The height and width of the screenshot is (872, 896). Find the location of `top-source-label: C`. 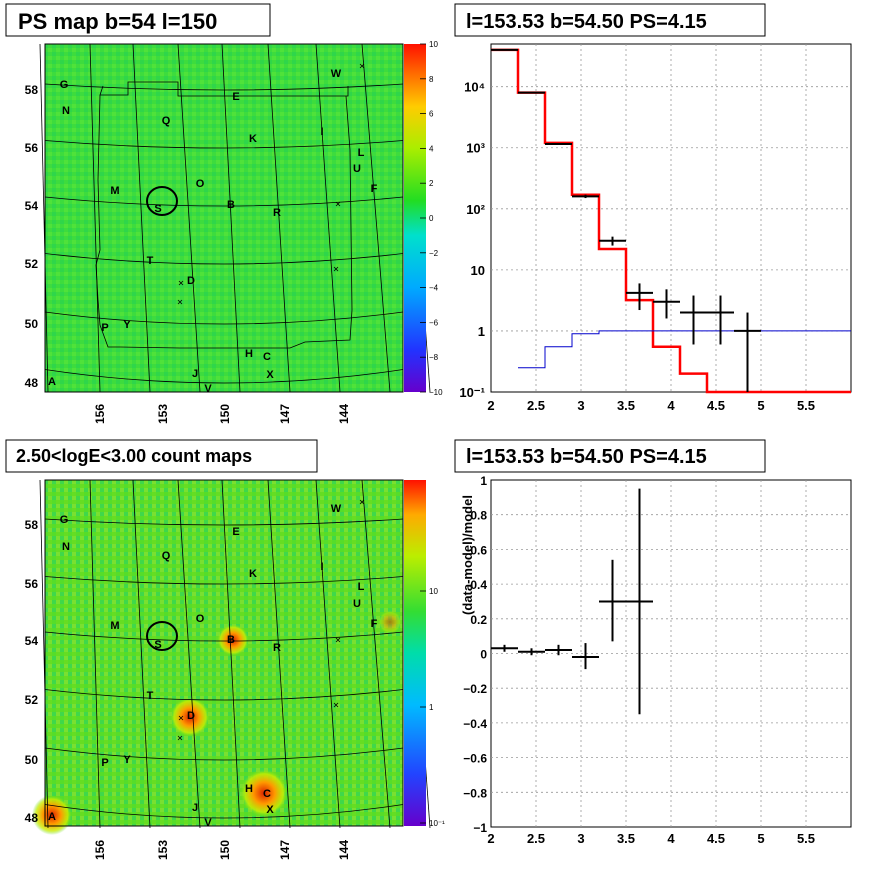

top-source-label: C is located at coordinates (267, 357).